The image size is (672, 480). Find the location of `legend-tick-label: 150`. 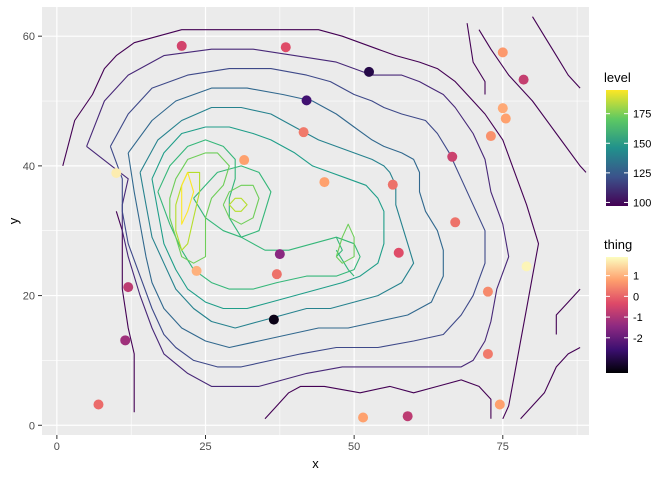

legend-tick-label: 150 is located at coordinates (642, 144).